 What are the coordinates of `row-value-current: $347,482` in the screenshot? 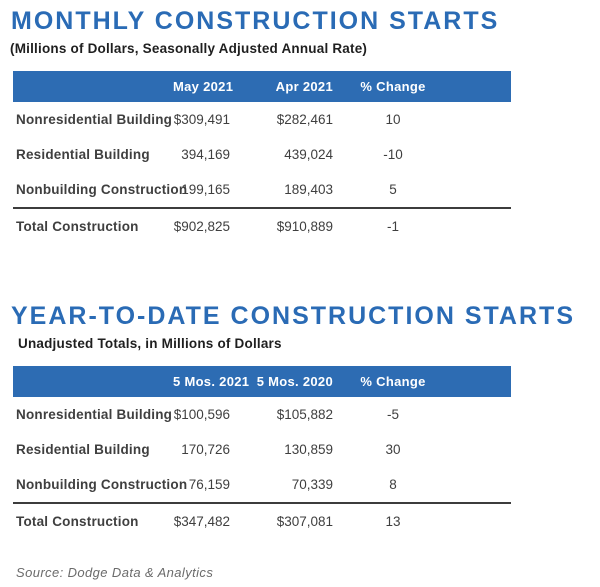 It's located at (201, 521).